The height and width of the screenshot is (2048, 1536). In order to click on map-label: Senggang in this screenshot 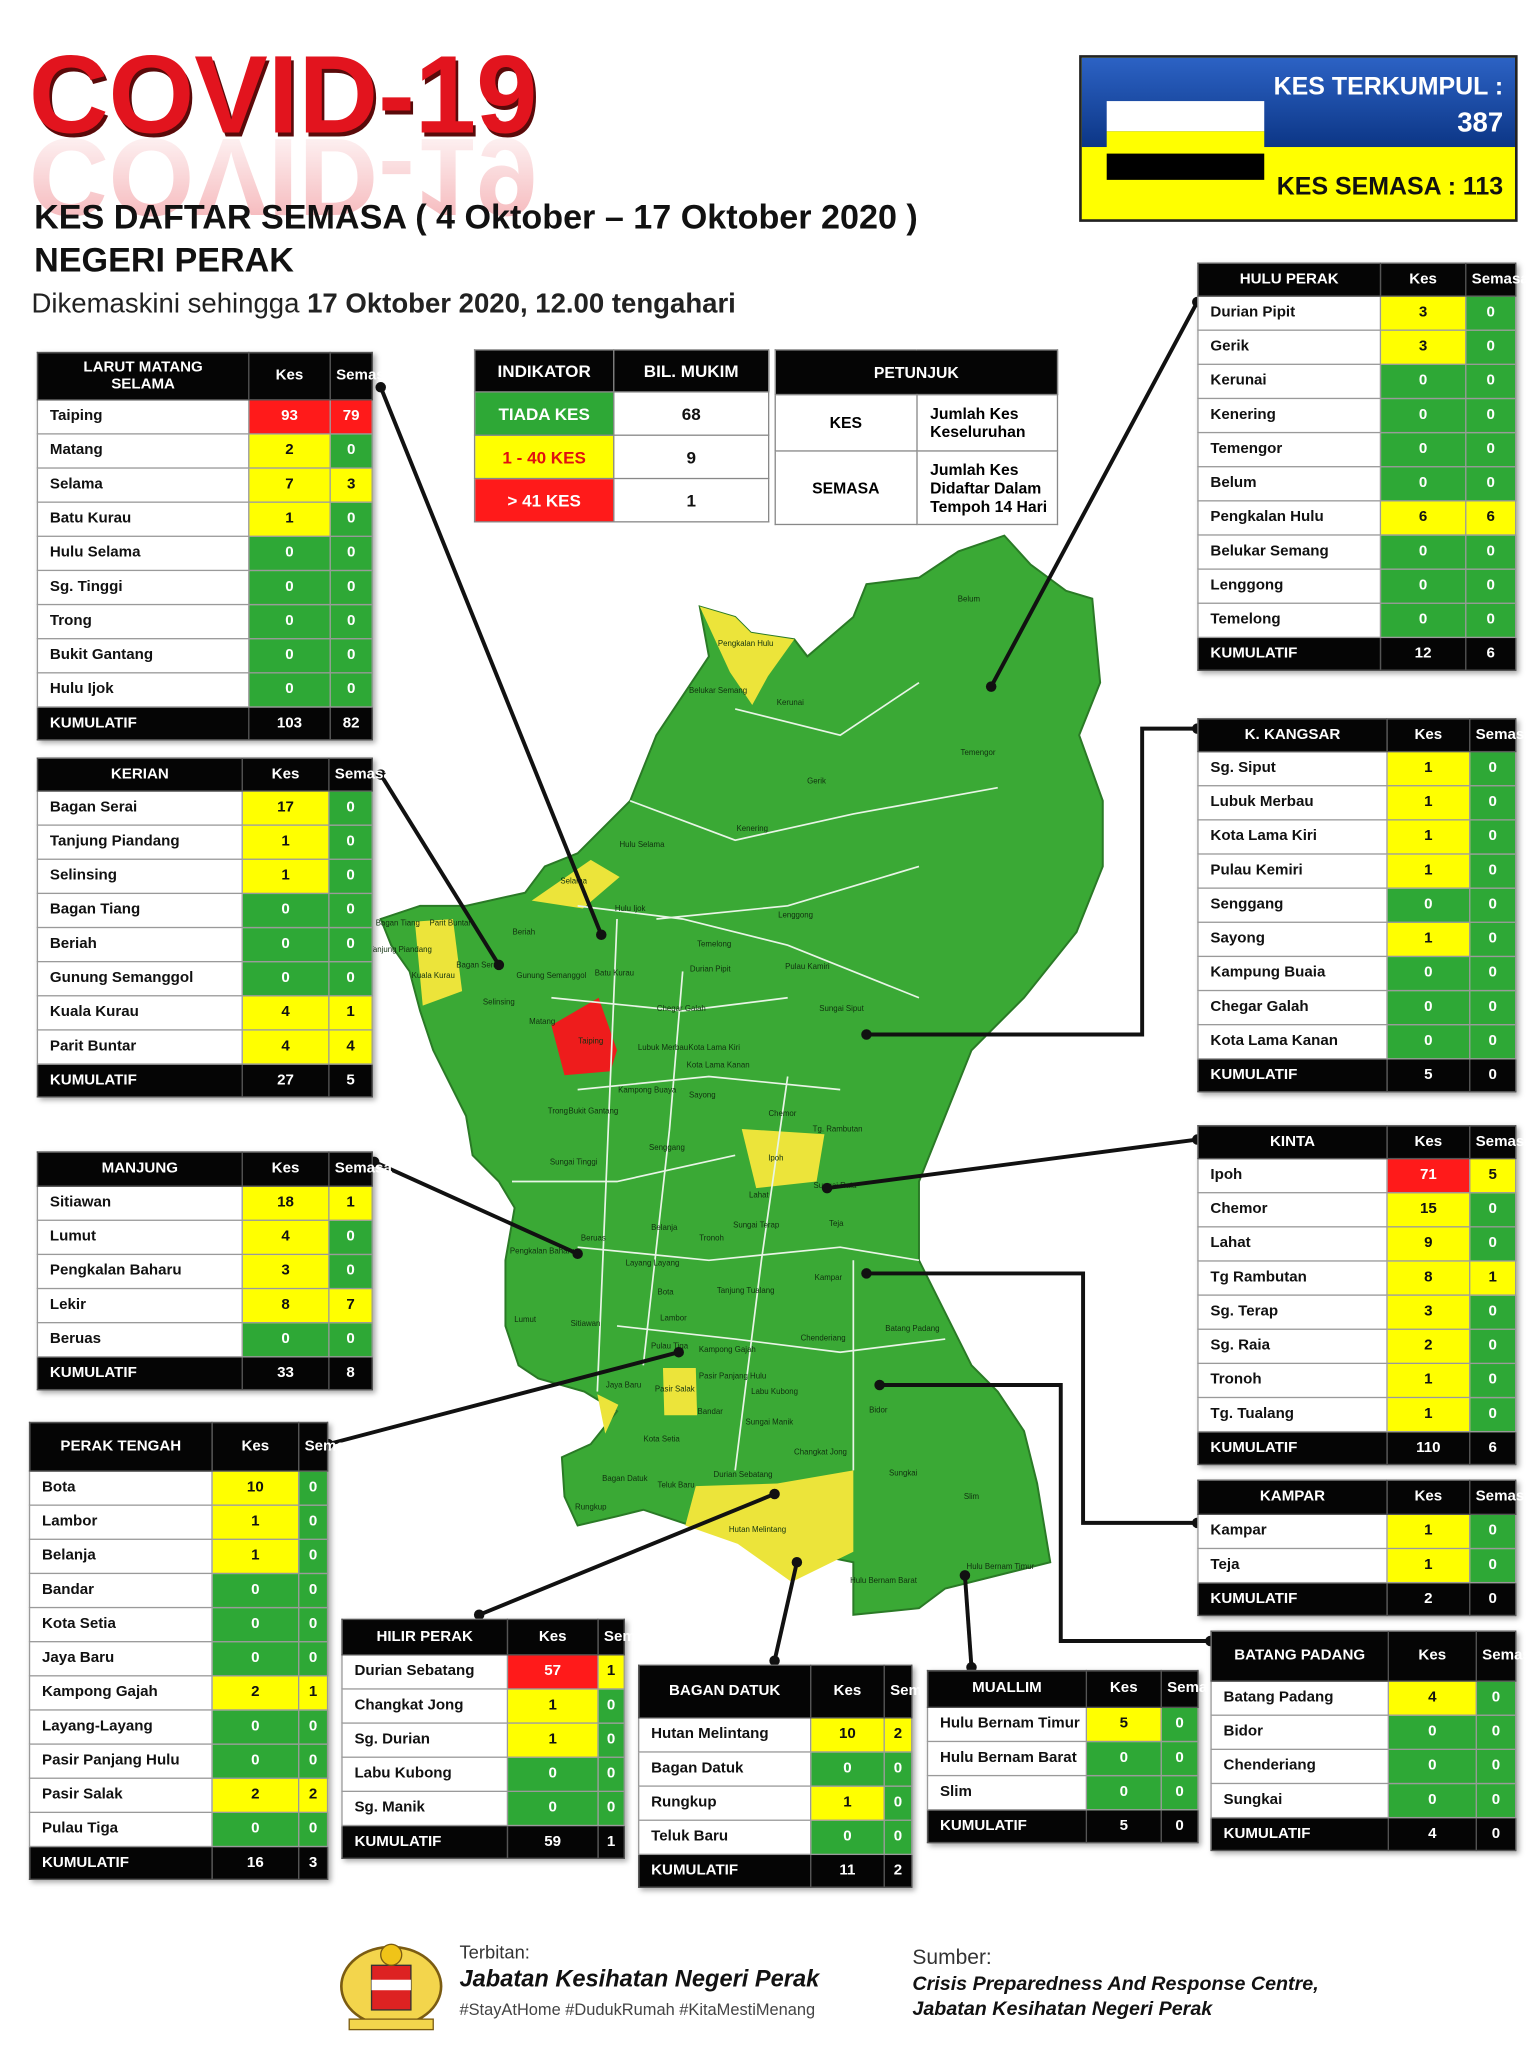, I will do `click(667, 1147)`.